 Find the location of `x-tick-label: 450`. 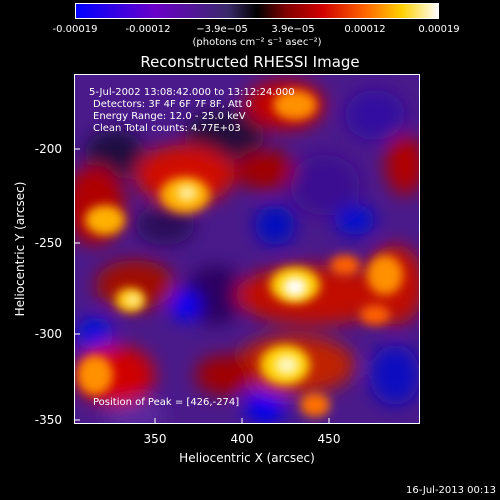

x-tick-label: 450 is located at coordinates (329, 439).